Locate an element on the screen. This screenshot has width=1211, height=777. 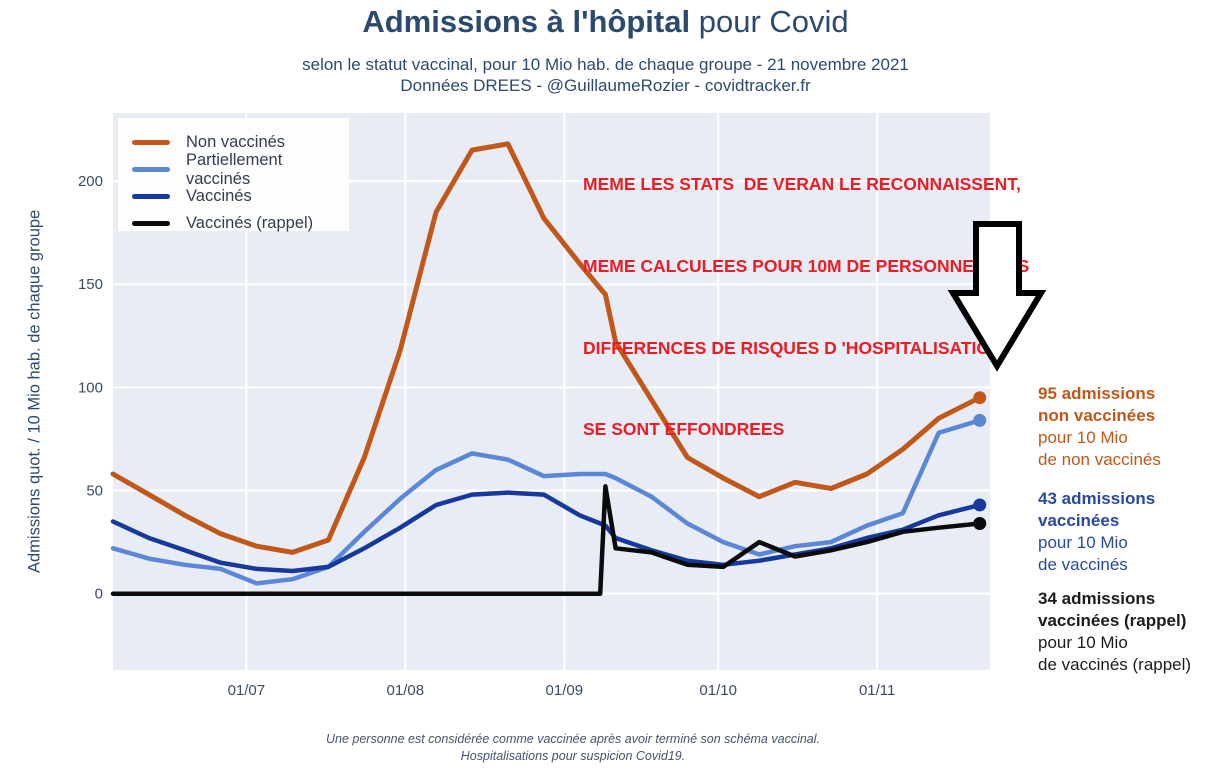
series-end-marker-non-vaccin-s is located at coordinates (980, 398).